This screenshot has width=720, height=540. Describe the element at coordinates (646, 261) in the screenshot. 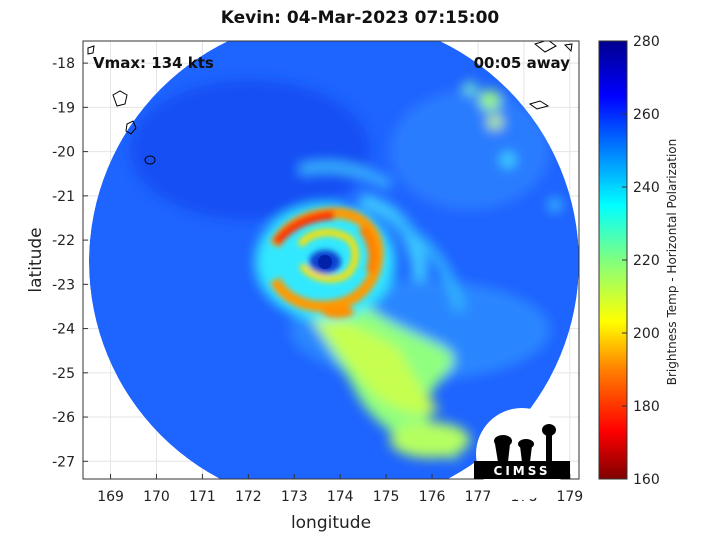

I see `colorbar-tick-label: 220` at that location.